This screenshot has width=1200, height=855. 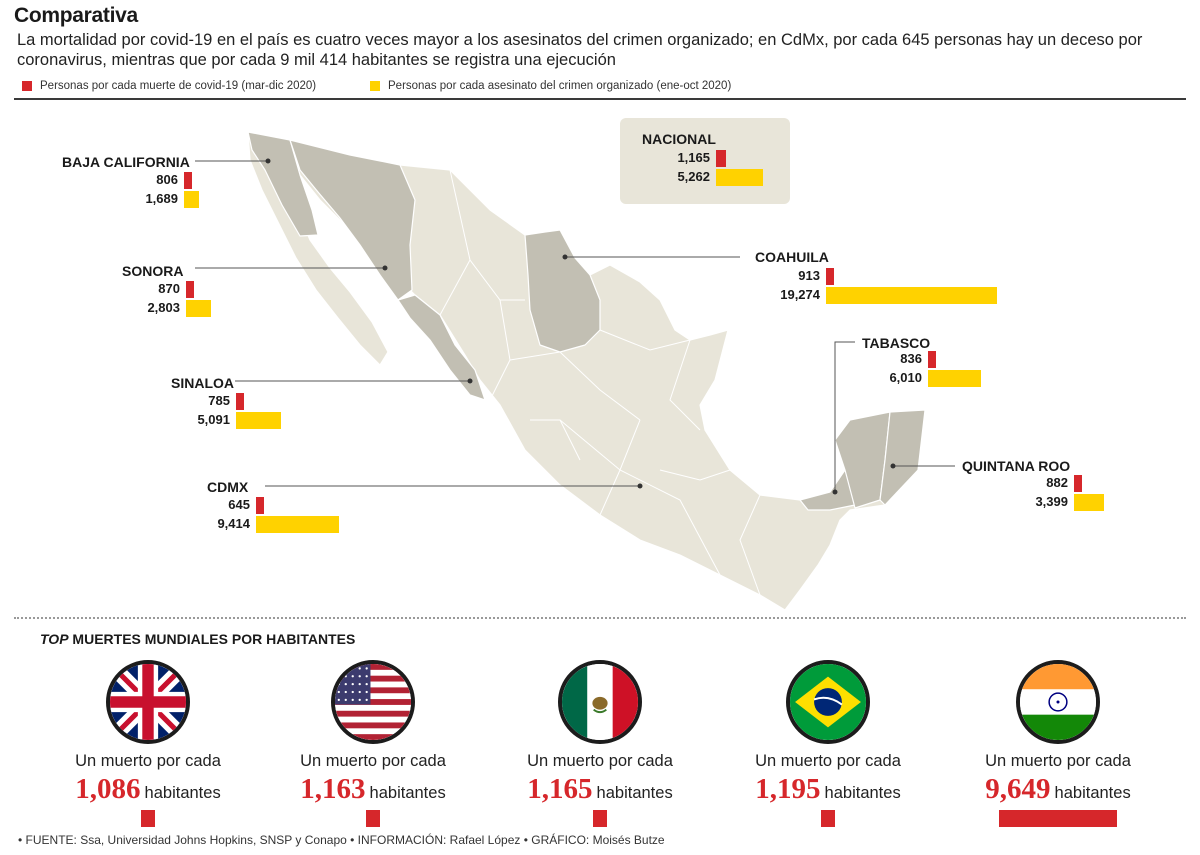 What do you see at coordinates (844, 416) in the screenshot?
I see `leader-tabasco` at bounding box center [844, 416].